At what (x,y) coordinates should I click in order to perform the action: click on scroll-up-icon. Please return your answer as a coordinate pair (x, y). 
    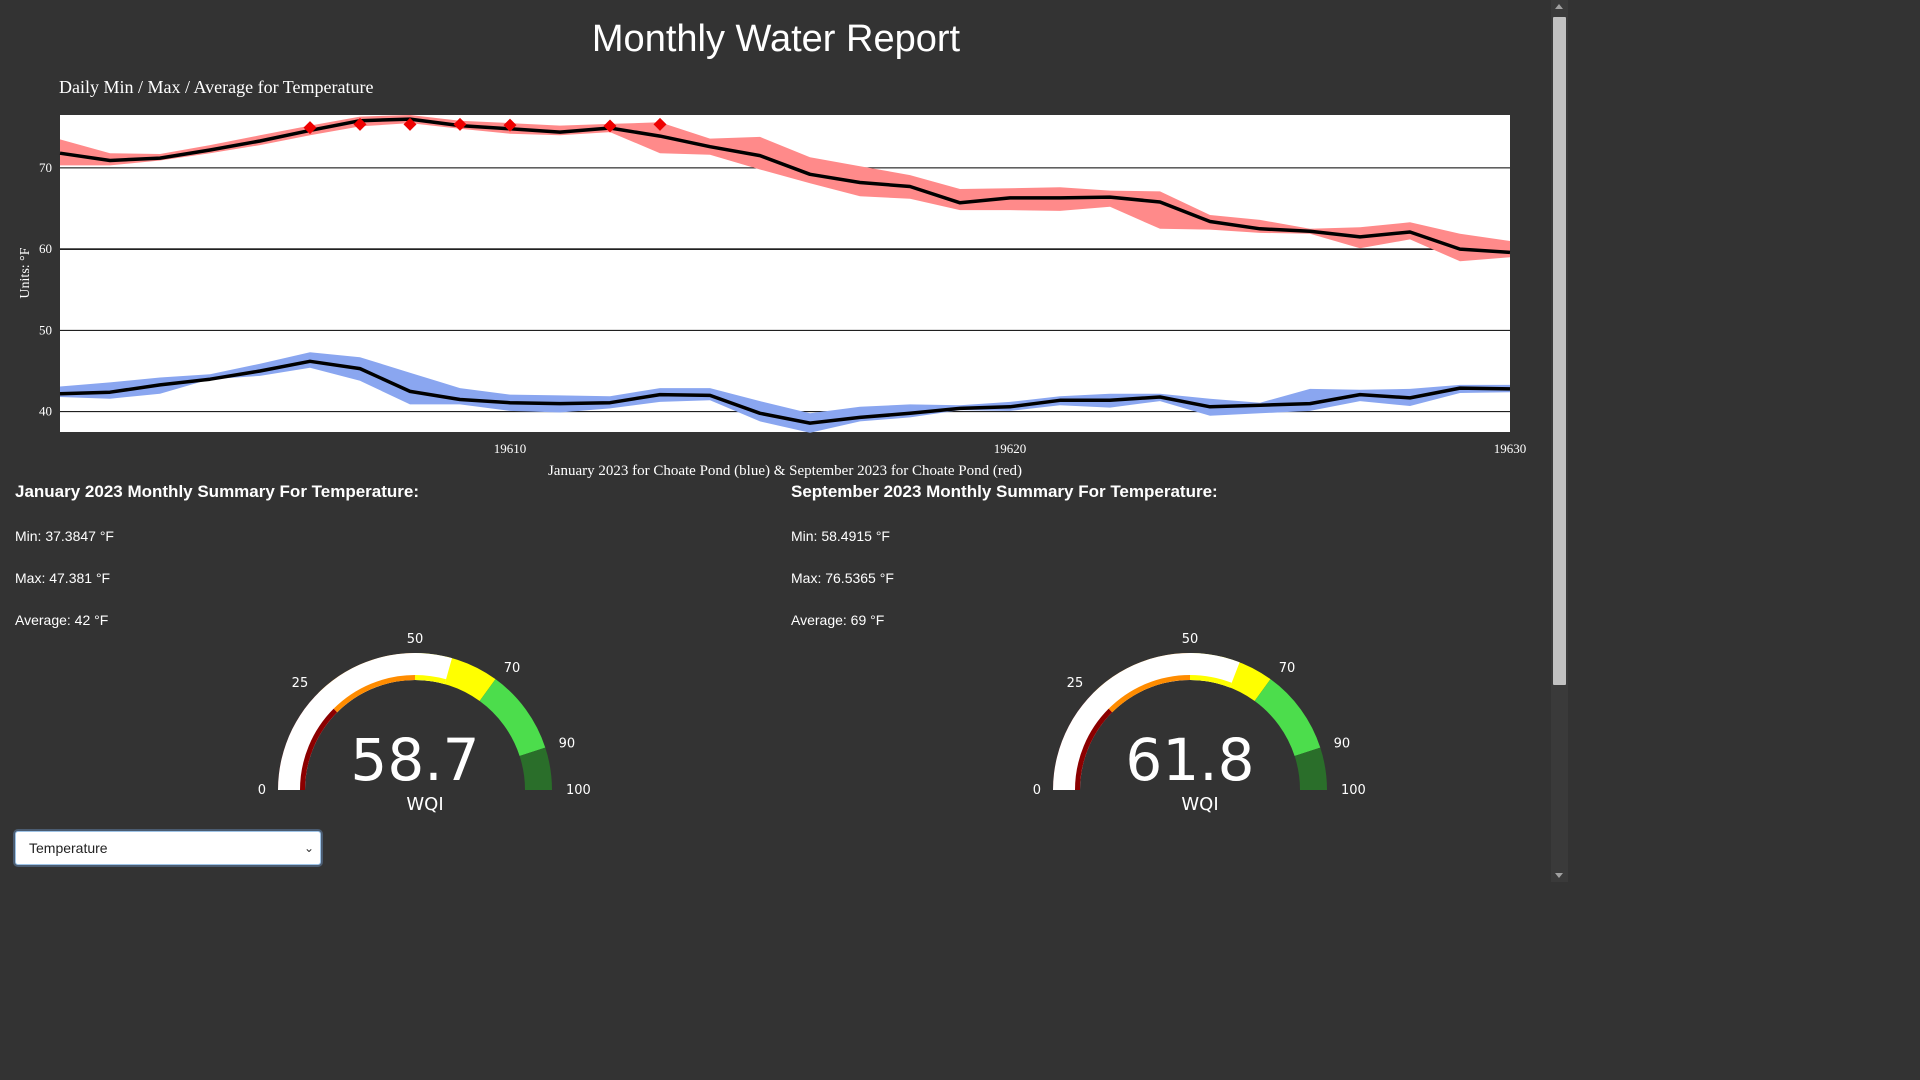
    Looking at the image, I should click on (1559, 6).